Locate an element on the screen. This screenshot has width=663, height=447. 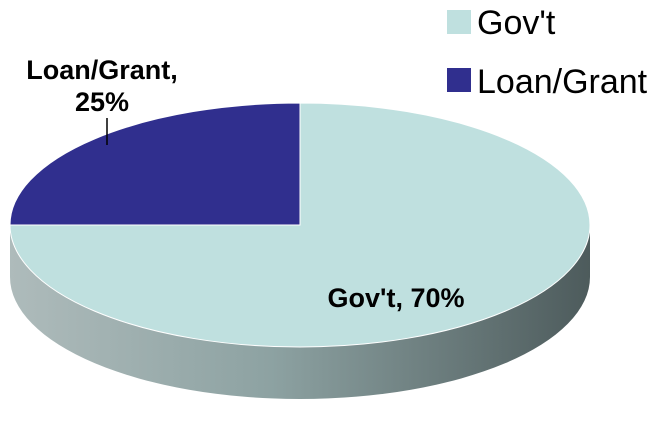
data-label-govt: Gov't, 70% is located at coordinates (396, 298).